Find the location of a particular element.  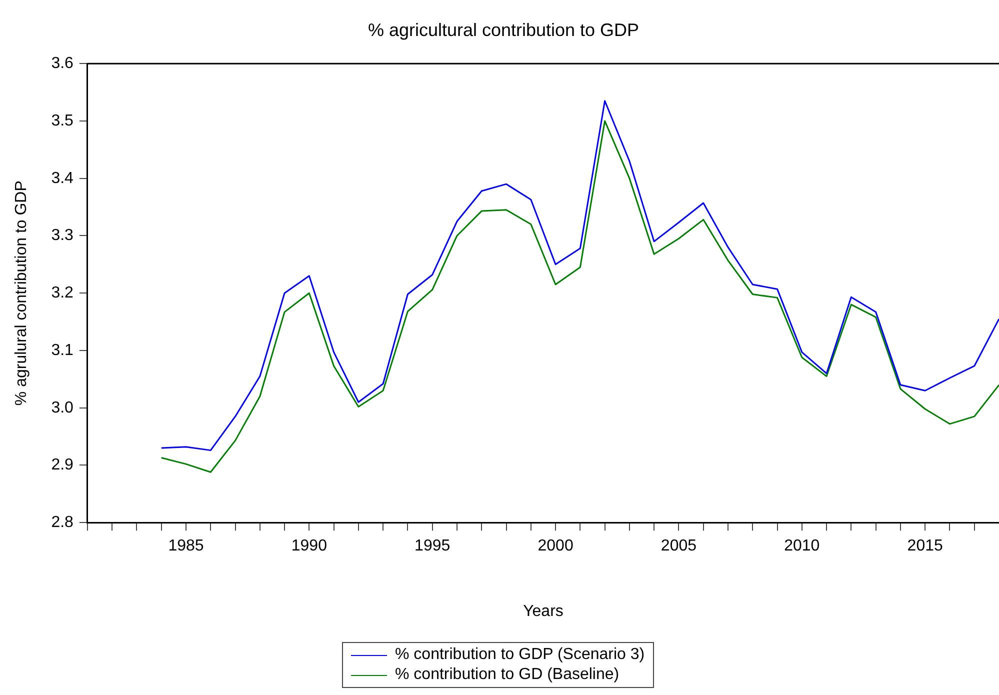

y-tick-label: 3.3 is located at coordinates (62, 235).